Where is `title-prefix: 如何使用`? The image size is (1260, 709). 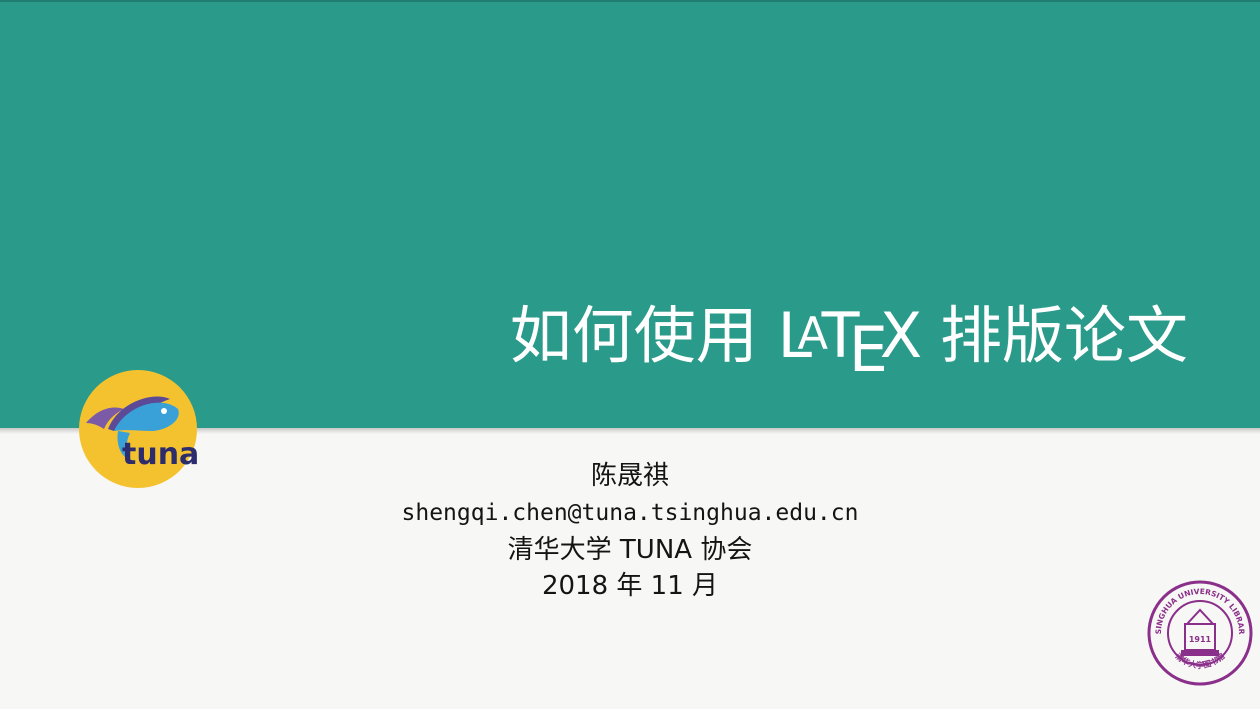 title-prefix: 如何使用 is located at coordinates (633, 335).